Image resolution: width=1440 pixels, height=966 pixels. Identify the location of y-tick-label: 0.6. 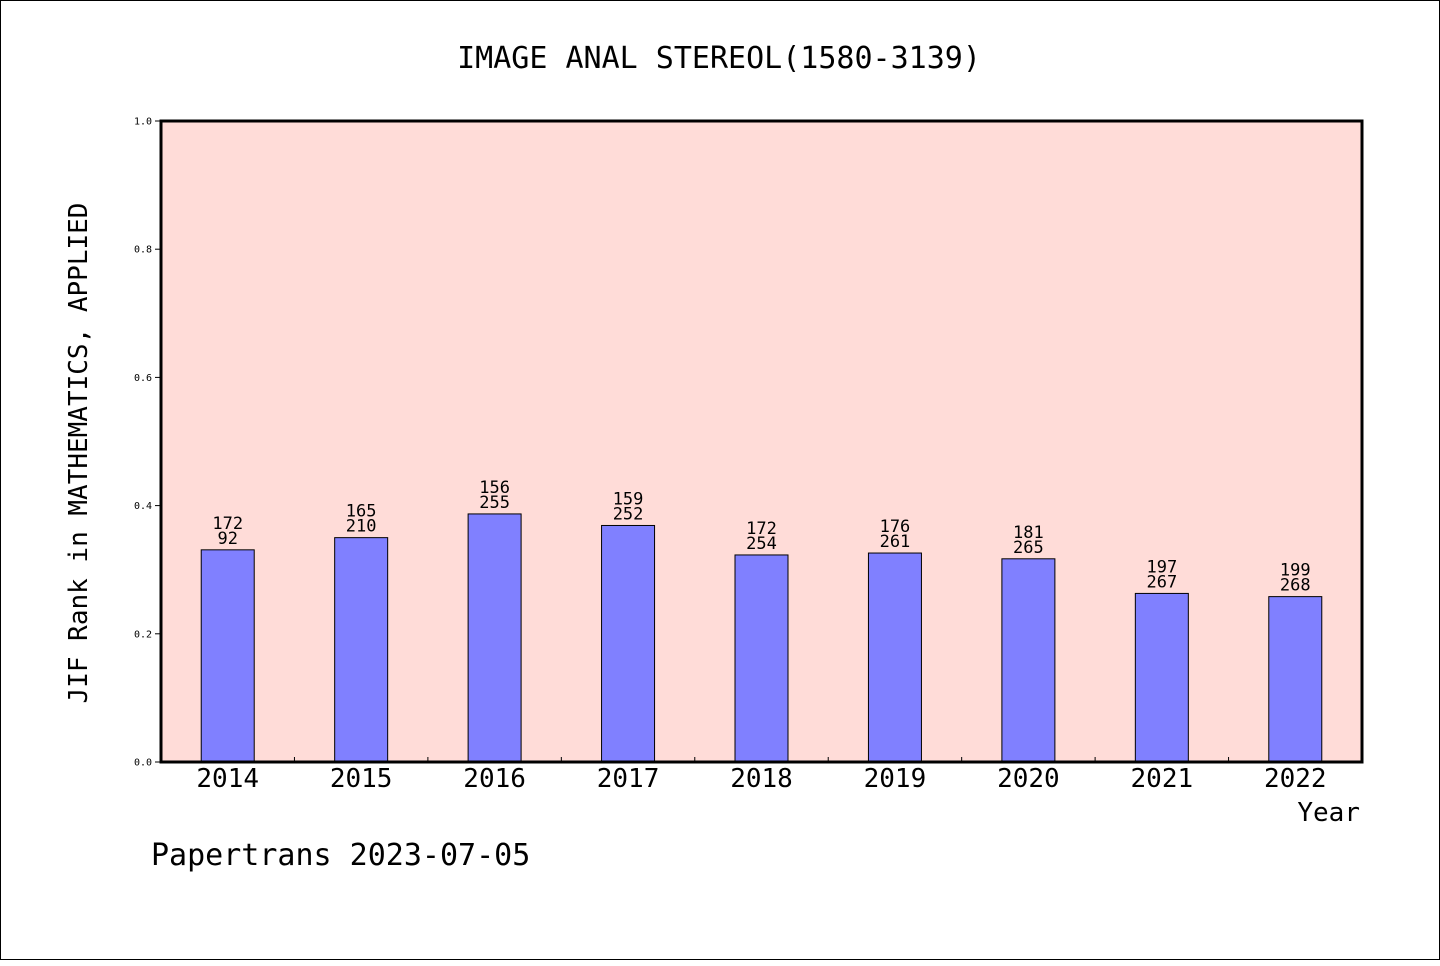
(143, 378).